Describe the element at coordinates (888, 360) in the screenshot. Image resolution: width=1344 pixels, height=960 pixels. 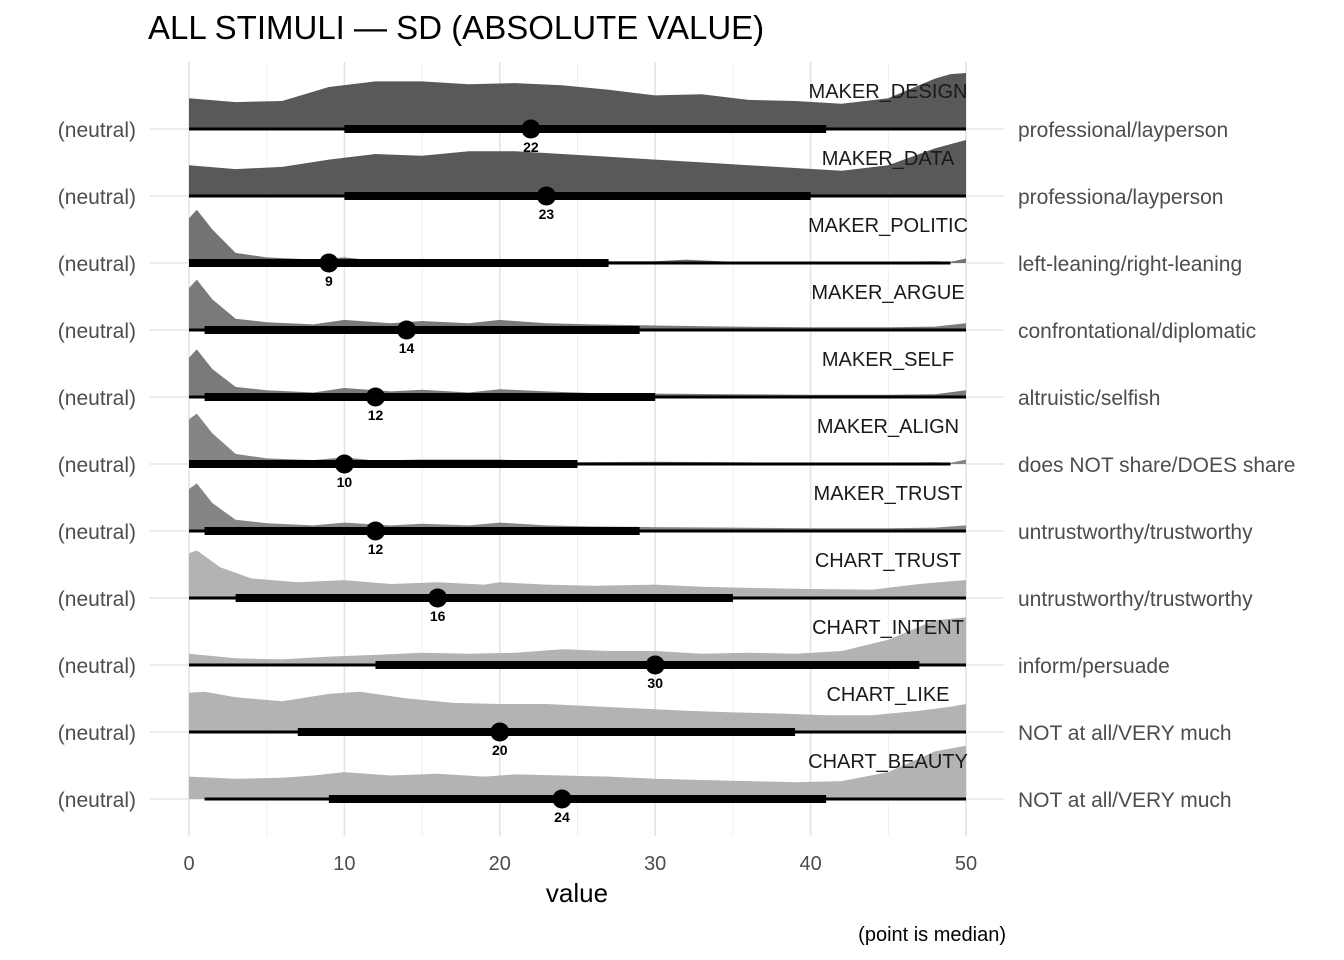
I see `row-name-label: MAKER_SELF` at that location.